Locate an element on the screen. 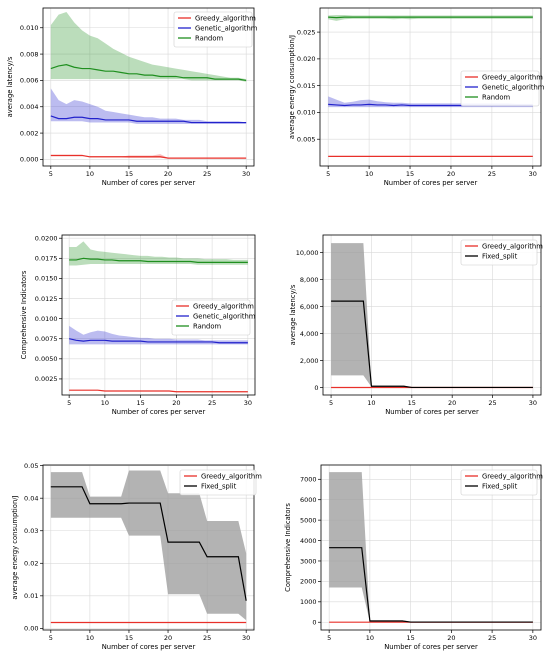 The height and width of the screenshot is (652, 550). y-tick-label: 0.0075 is located at coordinates (46, 339).